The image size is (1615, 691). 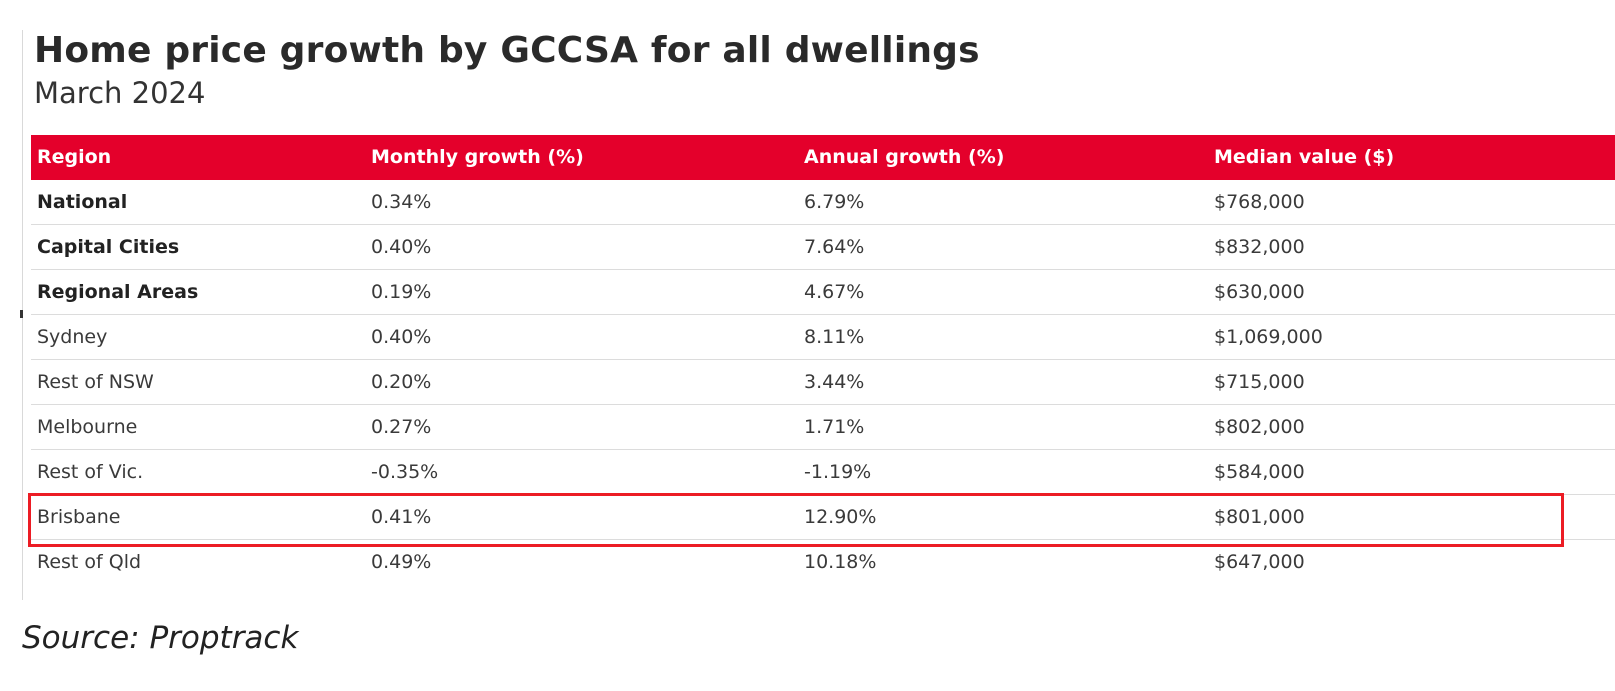 What do you see at coordinates (108, 247) in the screenshot?
I see `region-cell: Capital Cities` at bounding box center [108, 247].